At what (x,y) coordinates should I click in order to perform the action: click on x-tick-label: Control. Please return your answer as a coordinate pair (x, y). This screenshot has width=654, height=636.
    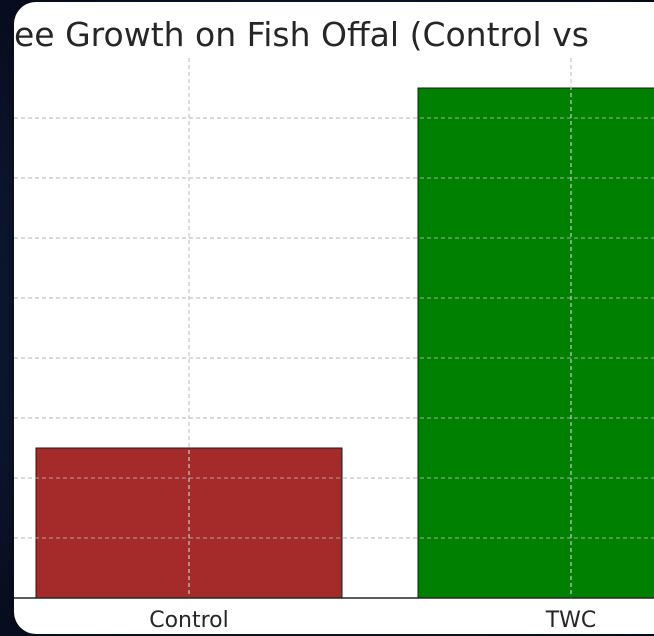
    Looking at the image, I should click on (189, 620).